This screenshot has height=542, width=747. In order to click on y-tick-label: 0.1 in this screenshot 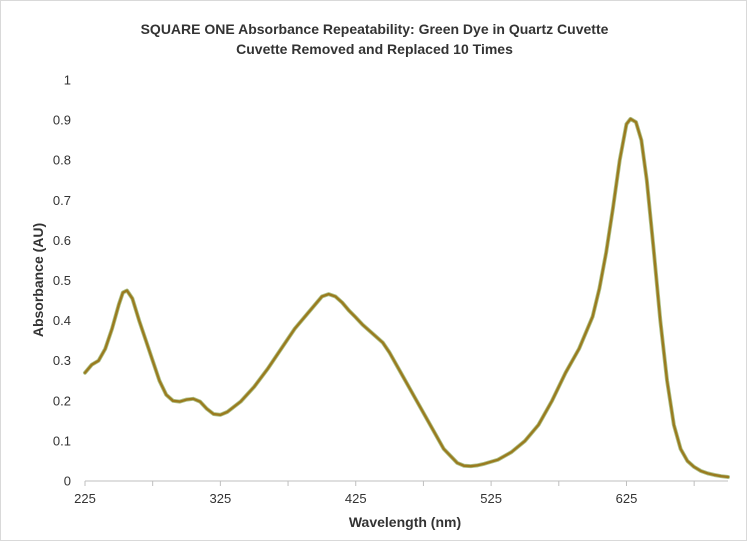, I will do `click(62, 440)`.